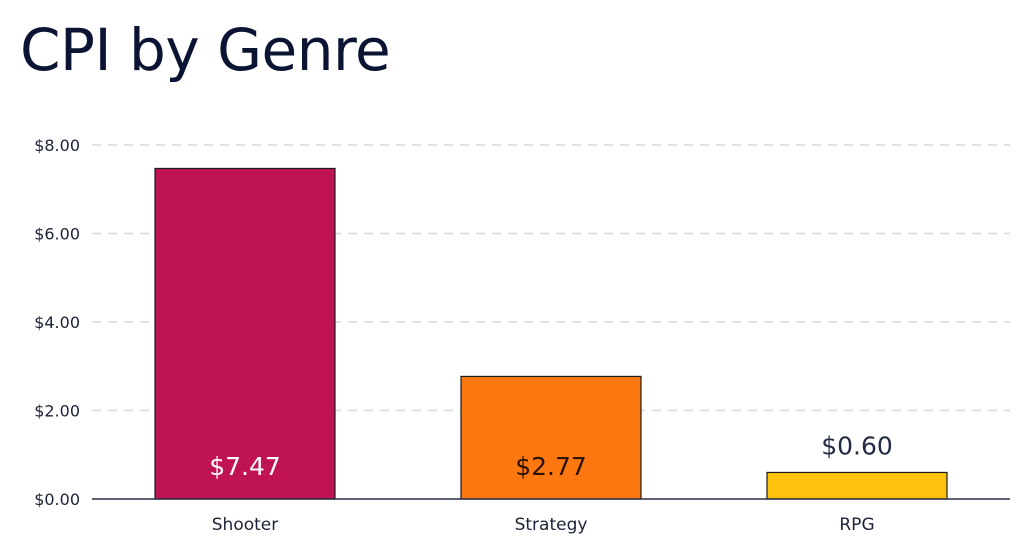  What do you see at coordinates (551, 437) in the screenshot?
I see `bar-strategy` at bounding box center [551, 437].